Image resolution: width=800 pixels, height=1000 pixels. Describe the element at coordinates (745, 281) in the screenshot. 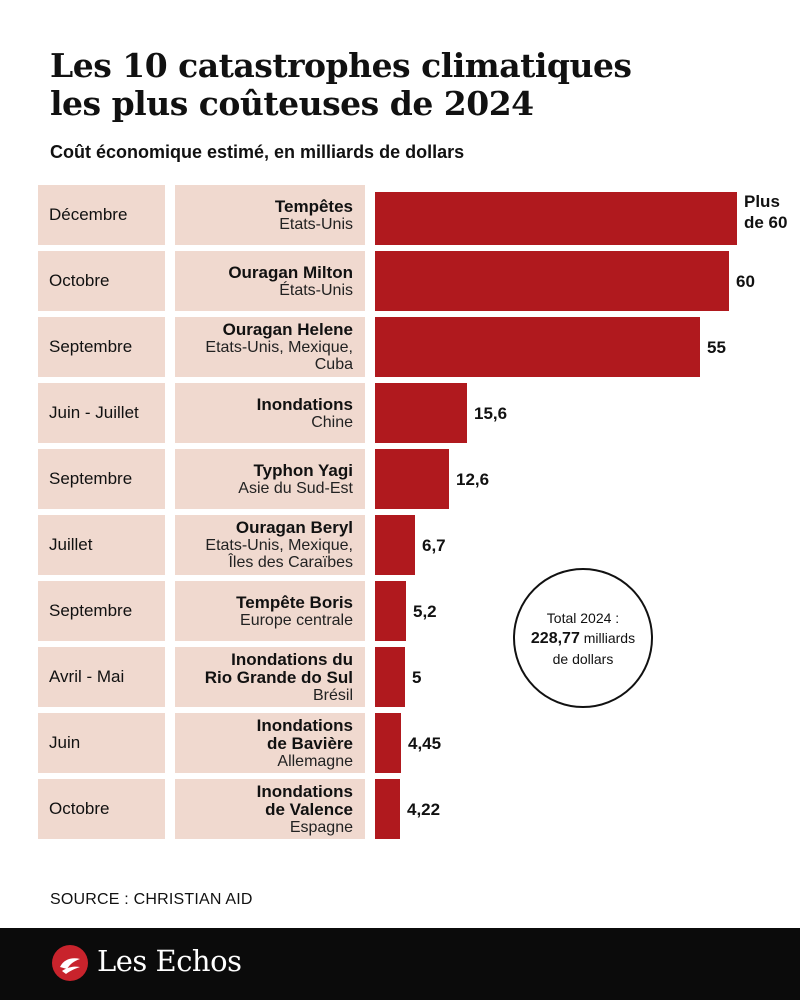

I see `bar-value-label: 60` at that location.